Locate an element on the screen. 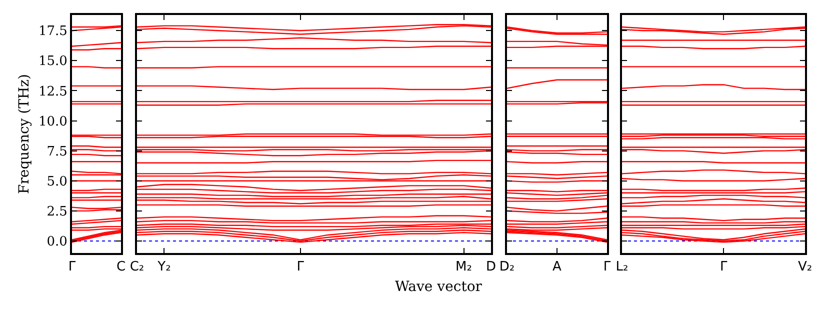  x-tick-label: A is located at coordinates (557, 267).